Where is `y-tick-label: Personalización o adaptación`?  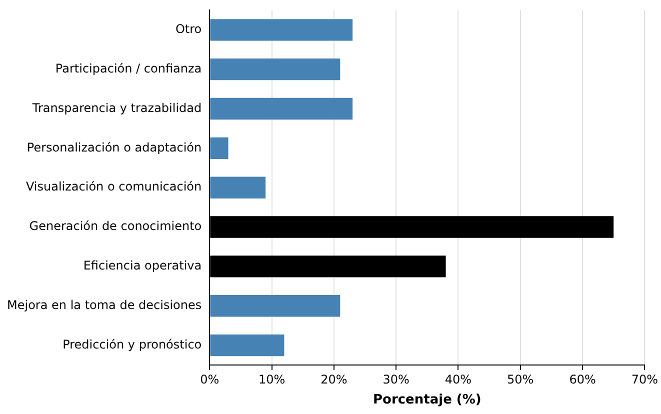
y-tick-label: Personalización o adaptación is located at coordinates (114, 147).